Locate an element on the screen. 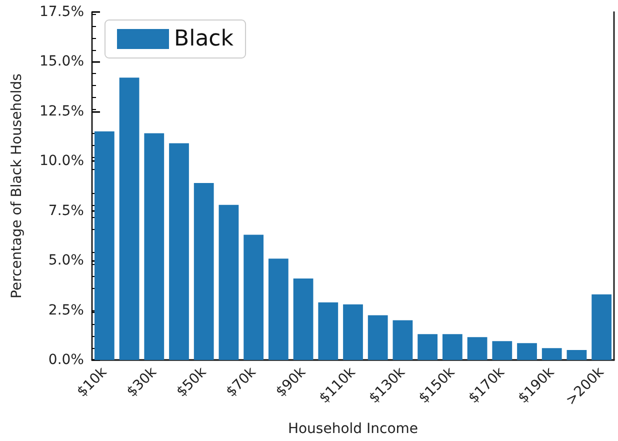 The image size is (618, 441). y-tick-label: 10.0% is located at coordinates (62, 161).